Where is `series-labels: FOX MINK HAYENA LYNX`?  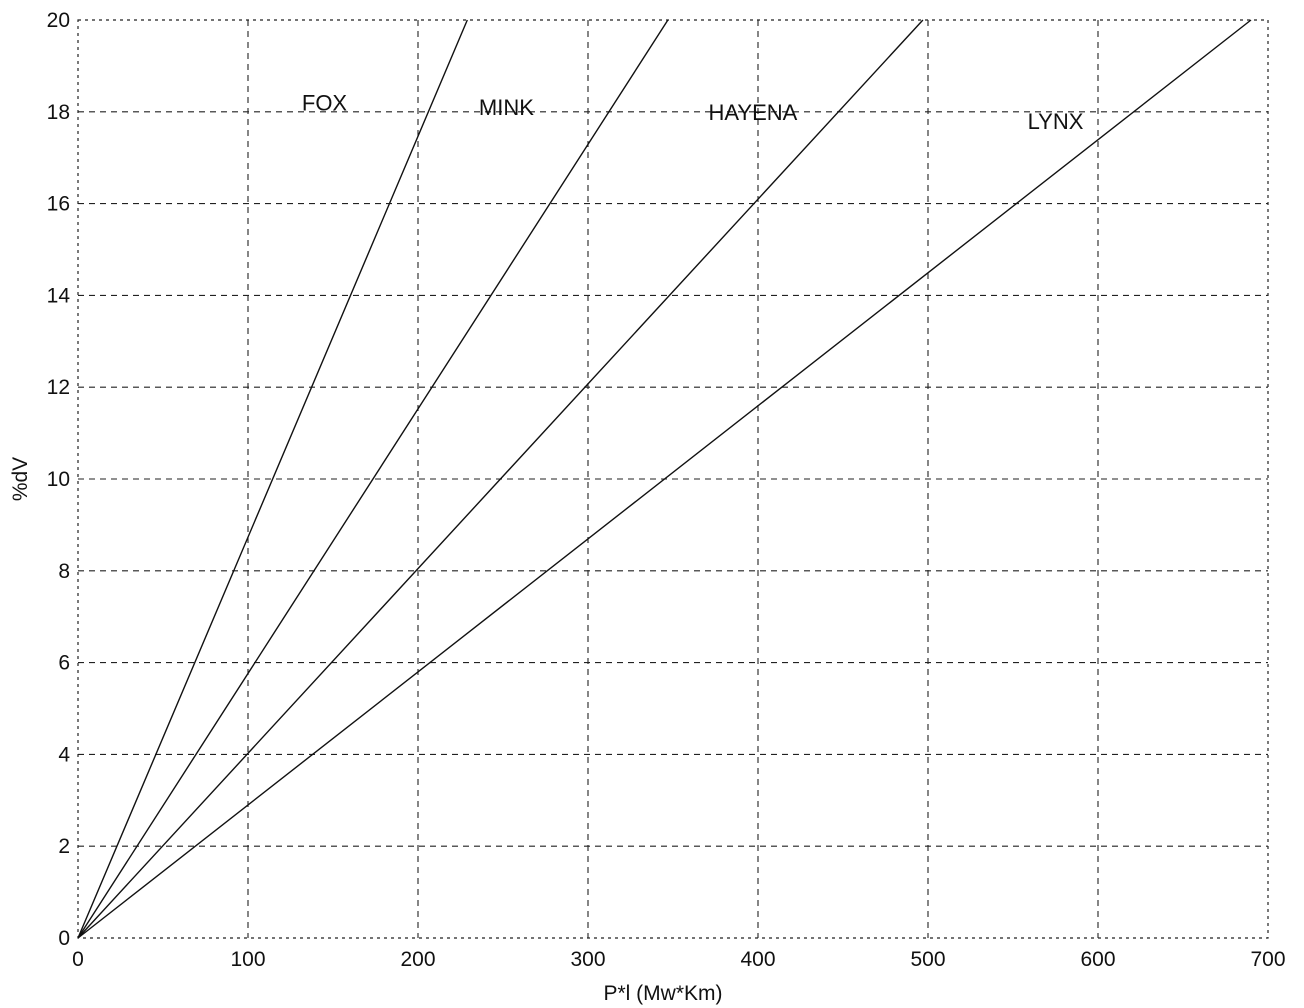 series-labels: FOX MINK HAYENA LYNX is located at coordinates (693, 112).